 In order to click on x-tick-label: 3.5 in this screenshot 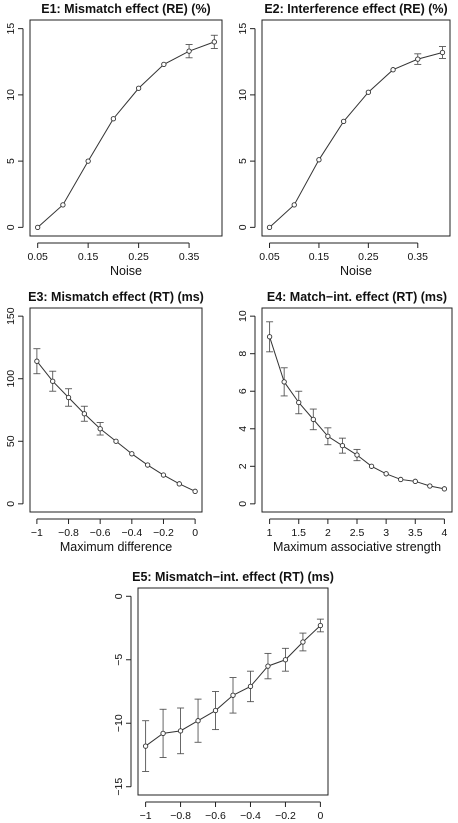, I will do `click(415, 533)`.